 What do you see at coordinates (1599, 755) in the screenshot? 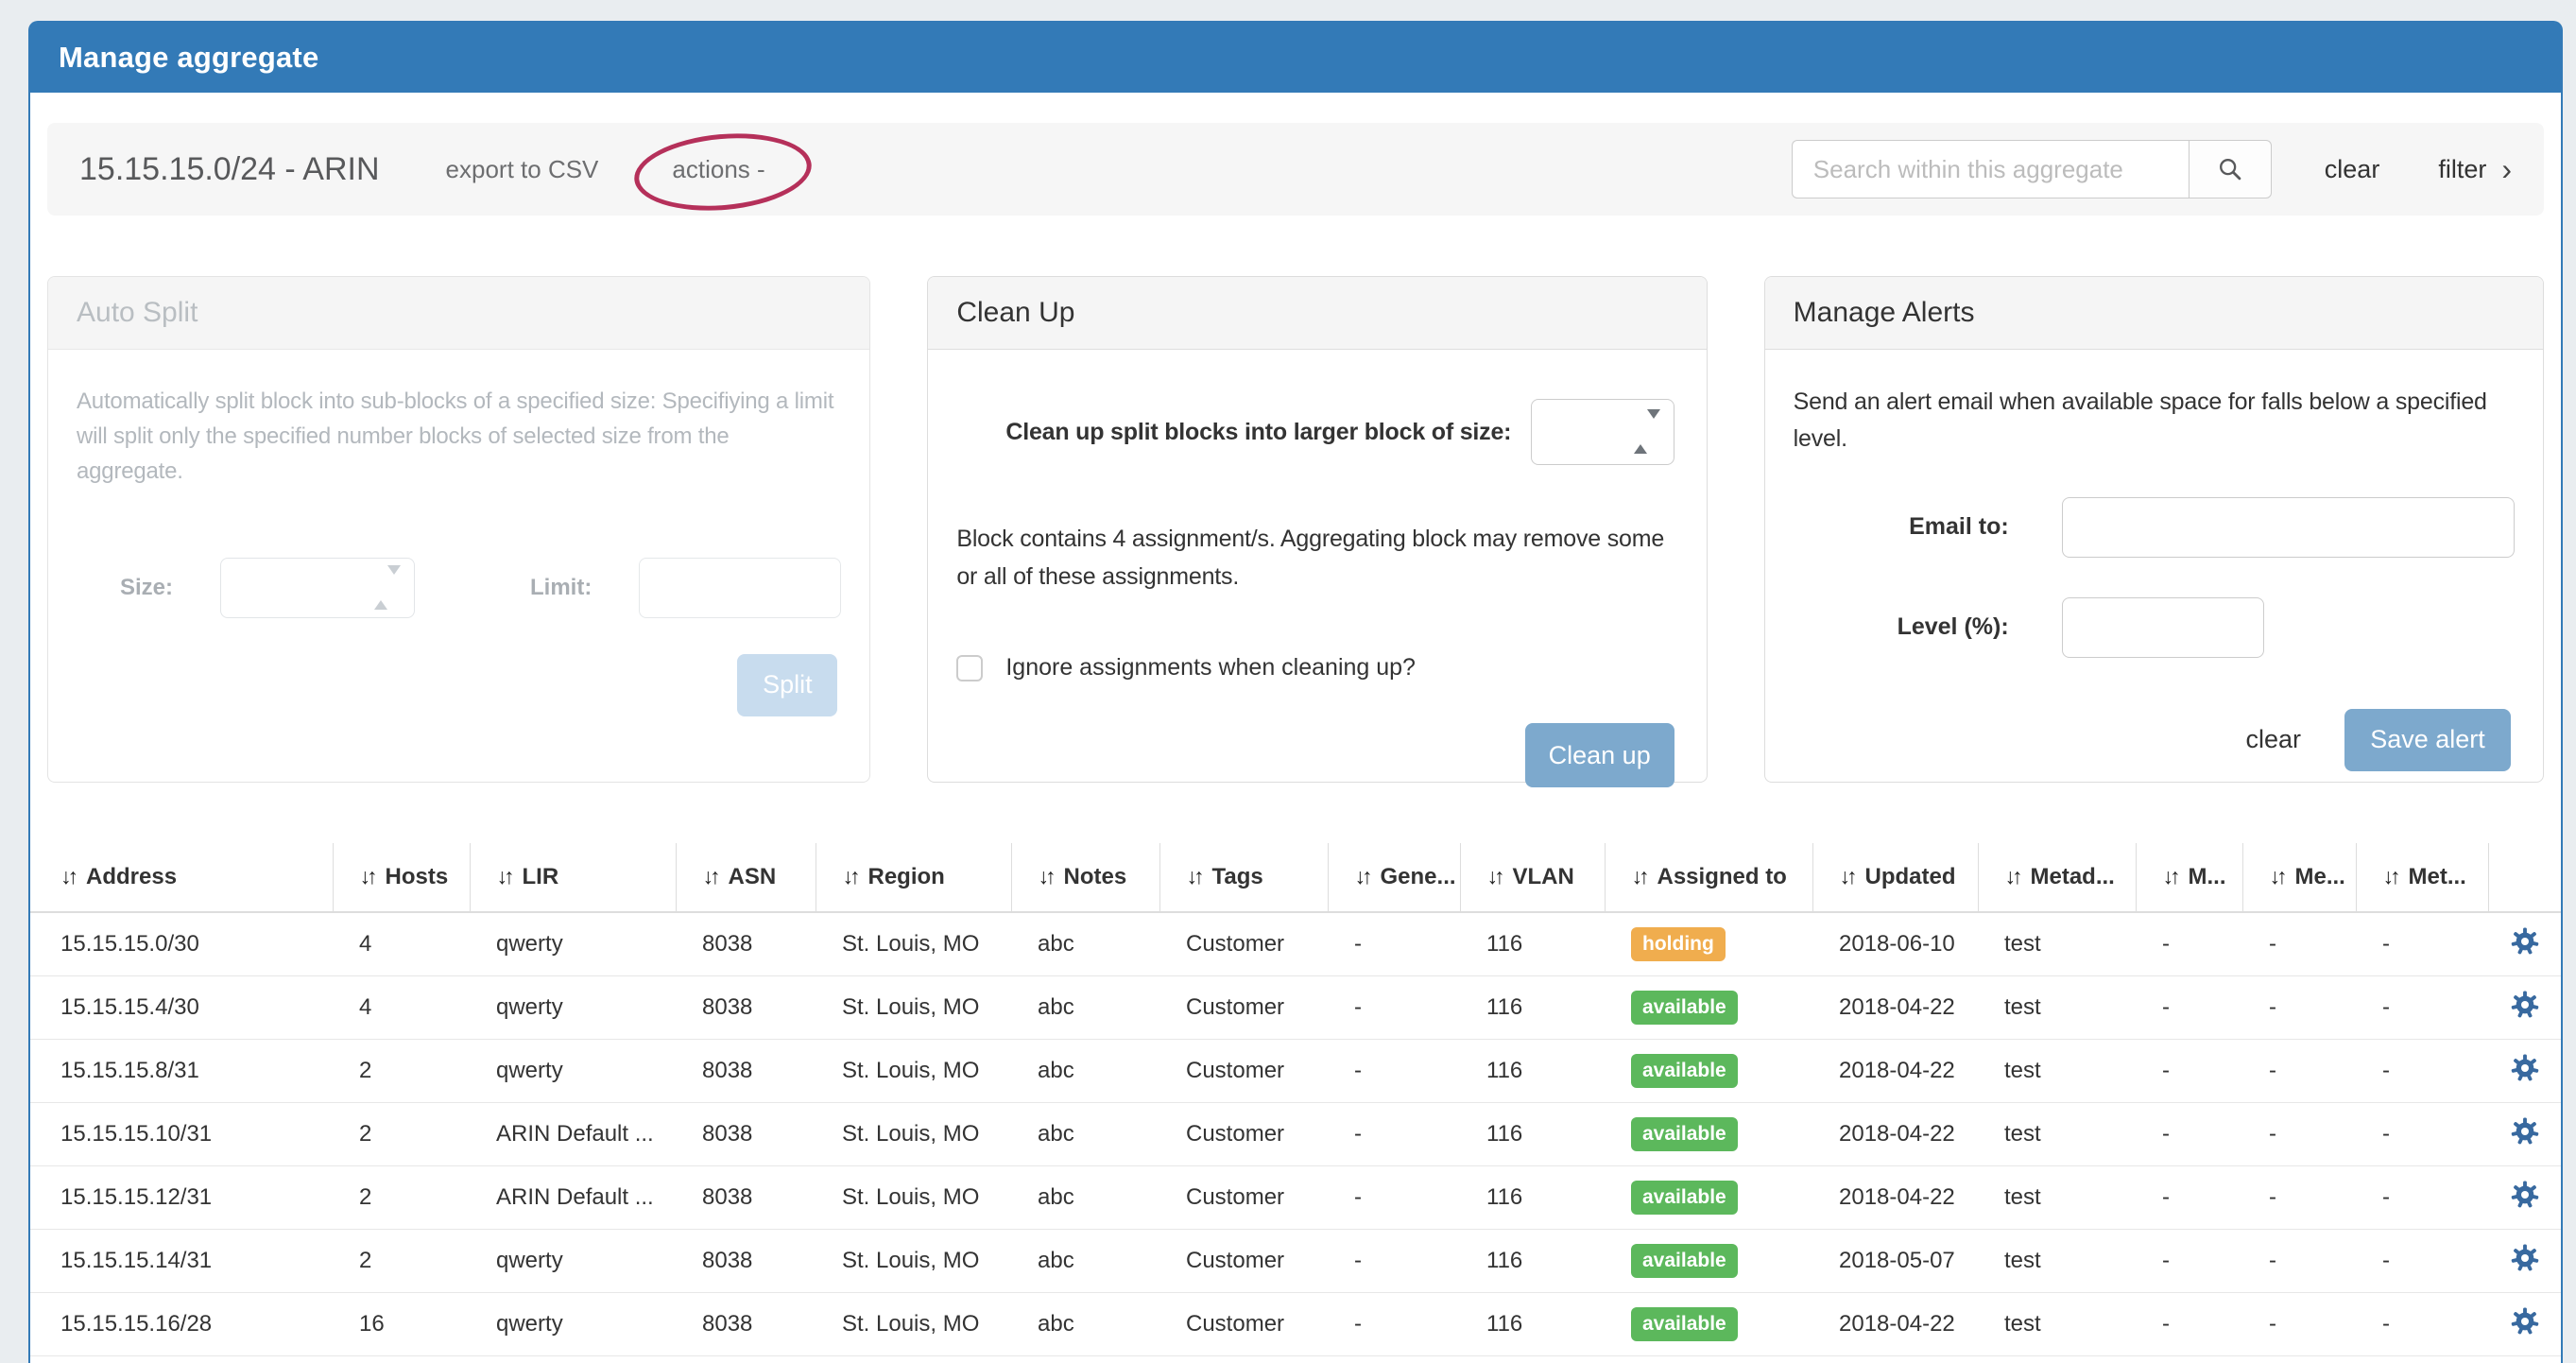
I see `clean-up-button: Clean up` at bounding box center [1599, 755].